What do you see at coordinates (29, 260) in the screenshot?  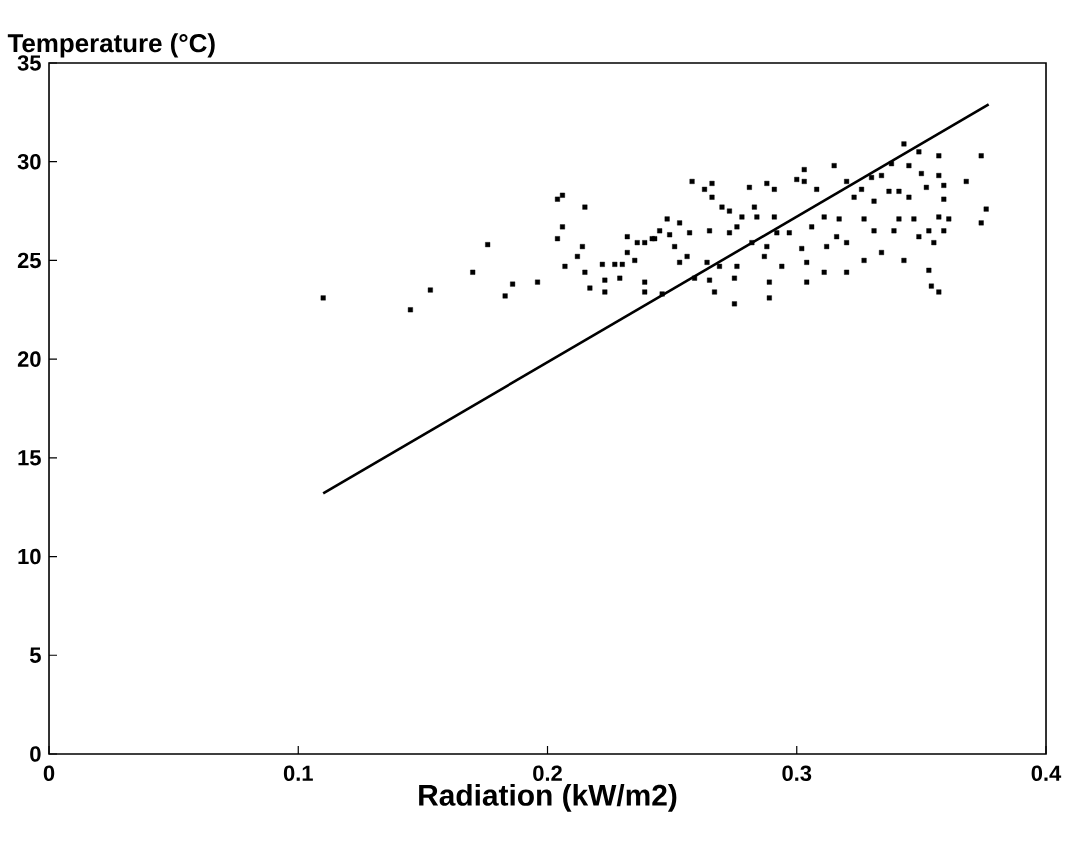 I see `y-tick-label: 25` at bounding box center [29, 260].